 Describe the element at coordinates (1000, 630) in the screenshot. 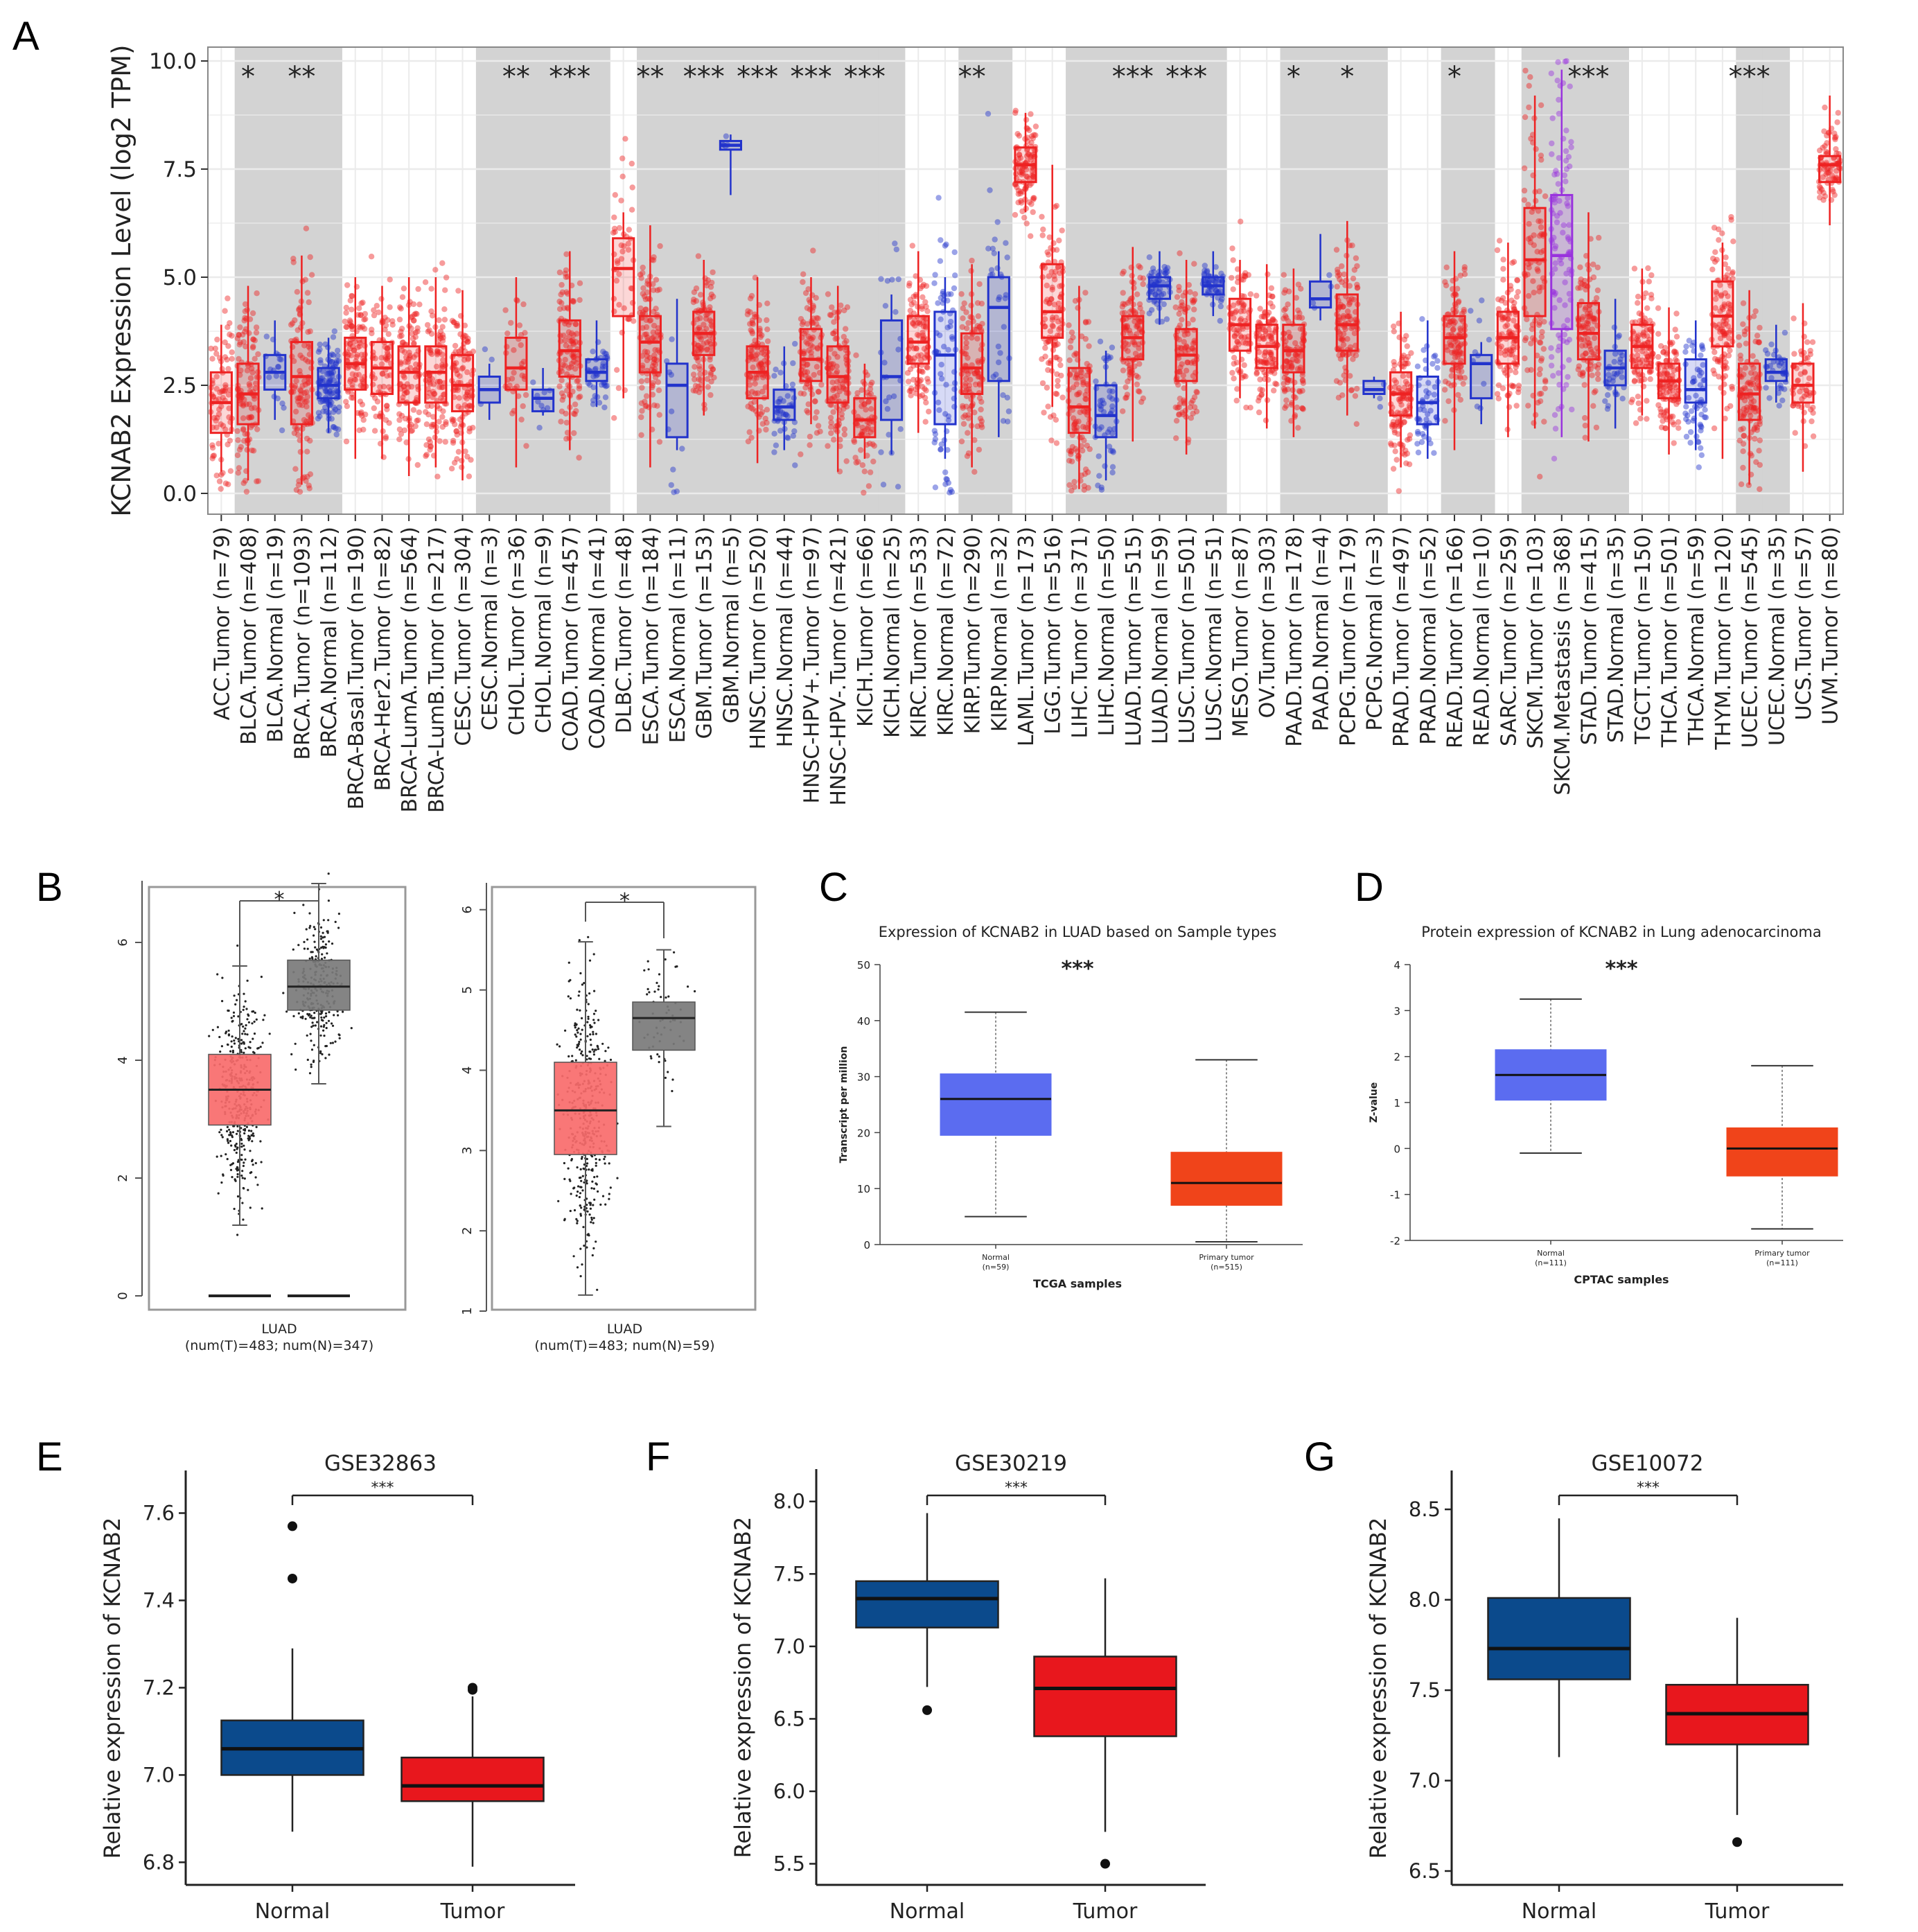

I see `x-tick-label-29: KIRP.Normal (n=32)` at that location.